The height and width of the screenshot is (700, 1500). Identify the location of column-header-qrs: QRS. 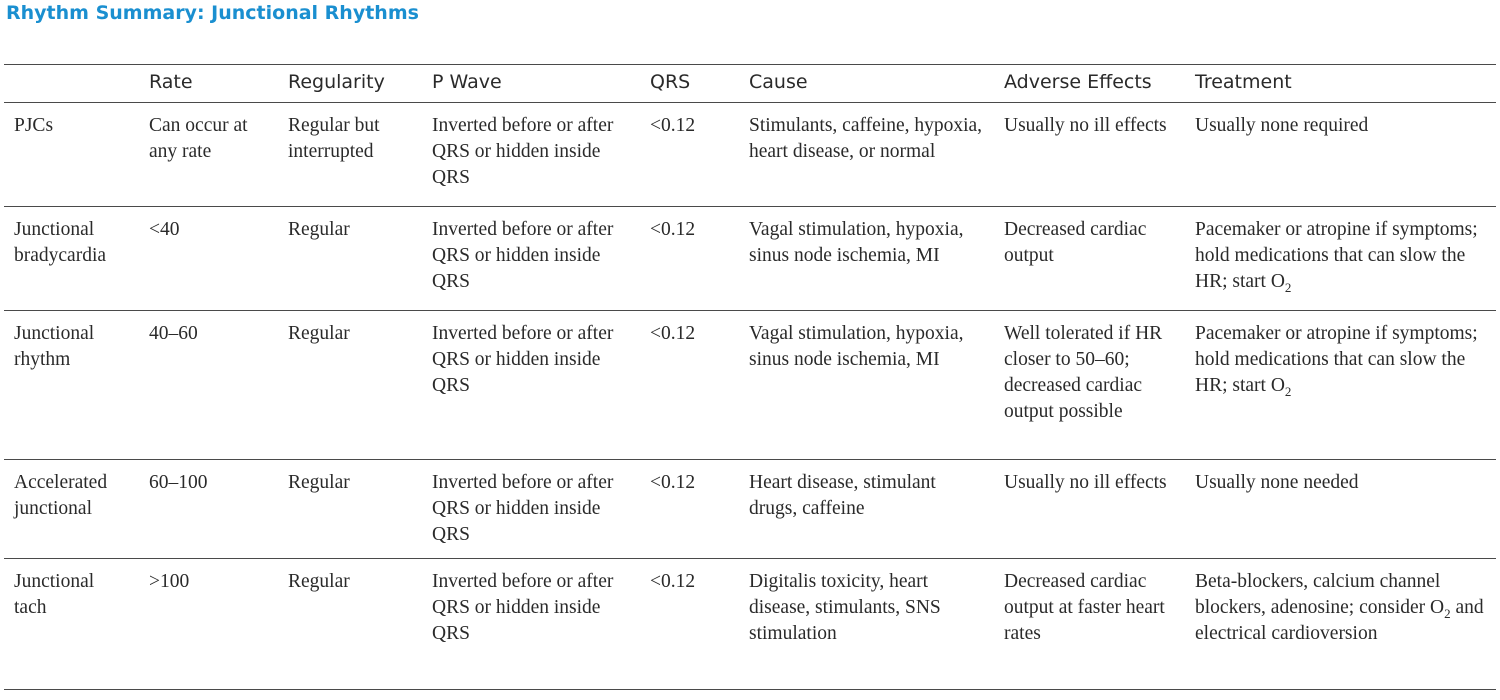
(670, 82).